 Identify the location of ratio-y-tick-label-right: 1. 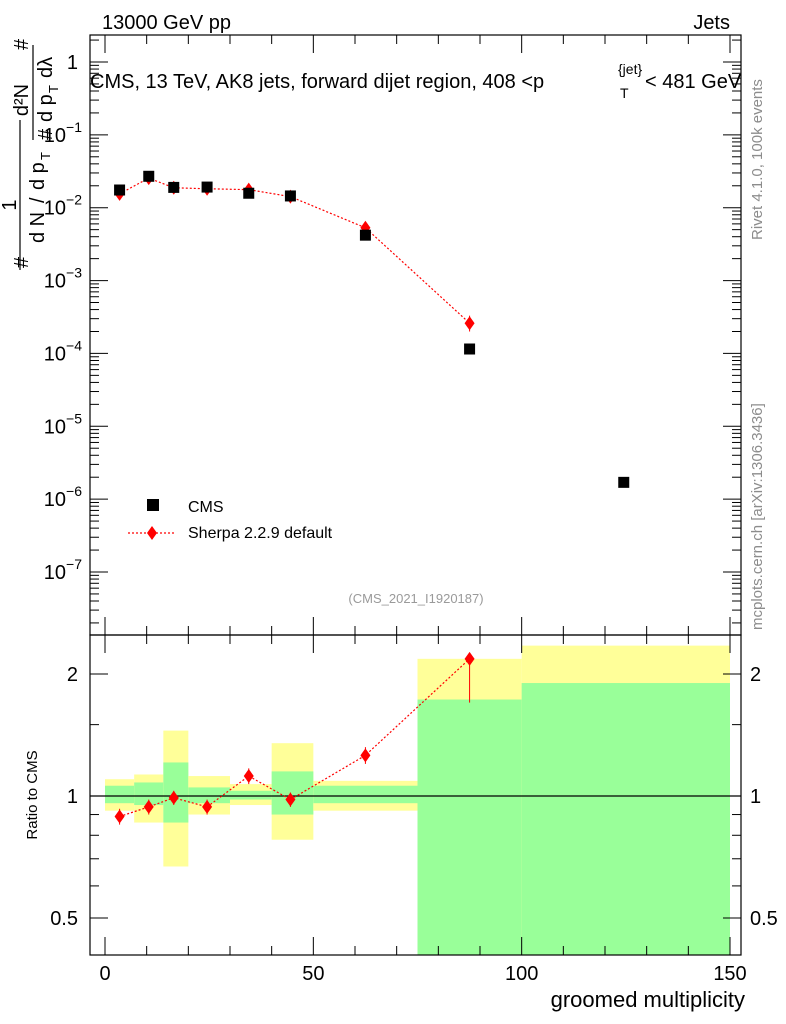
(755, 797).